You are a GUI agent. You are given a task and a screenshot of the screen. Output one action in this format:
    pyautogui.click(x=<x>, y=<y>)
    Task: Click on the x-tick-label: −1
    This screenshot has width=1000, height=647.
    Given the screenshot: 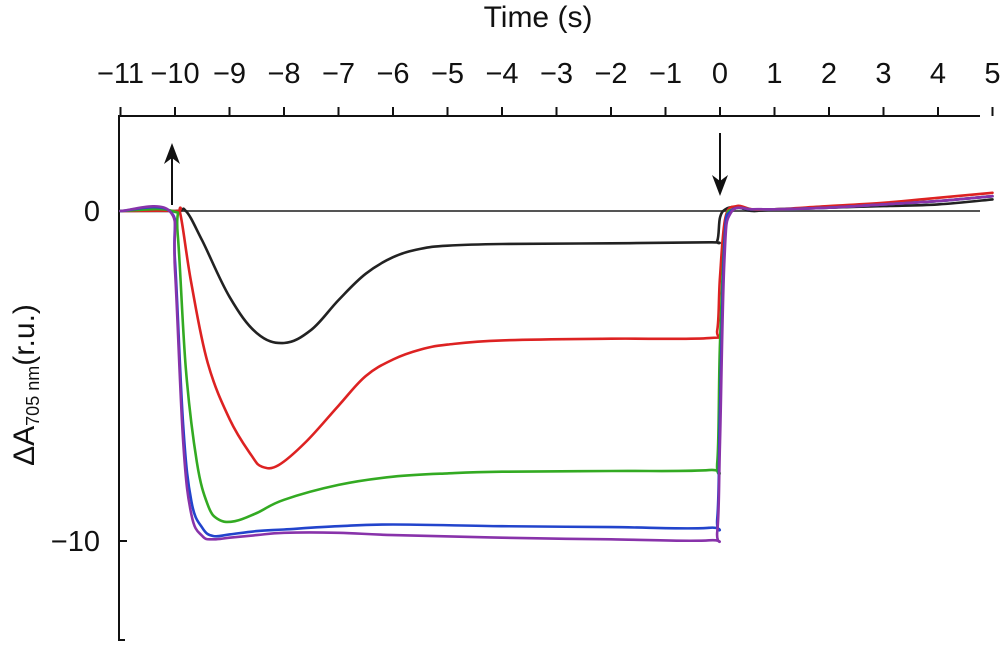 What is the action you would take?
    pyautogui.click(x=665, y=74)
    